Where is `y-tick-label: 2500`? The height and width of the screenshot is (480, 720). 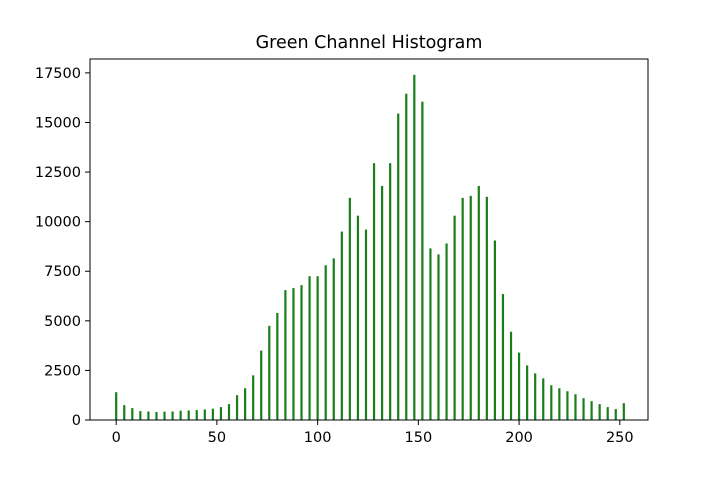 y-tick-label: 2500 is located at coordinates (62, 371).